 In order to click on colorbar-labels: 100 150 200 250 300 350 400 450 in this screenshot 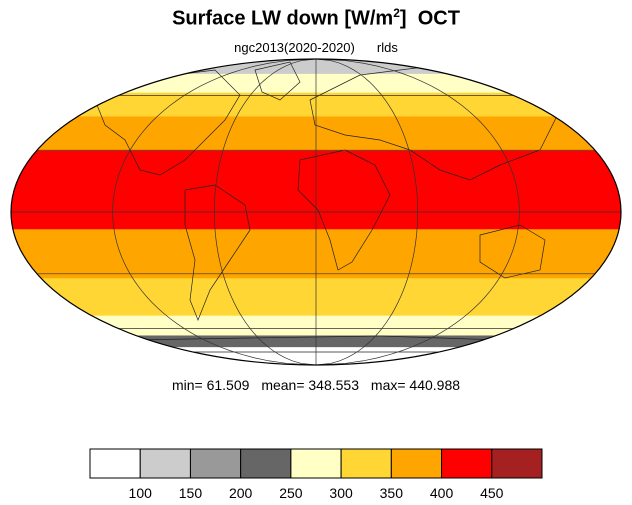, I will do `click(316, 493)`.